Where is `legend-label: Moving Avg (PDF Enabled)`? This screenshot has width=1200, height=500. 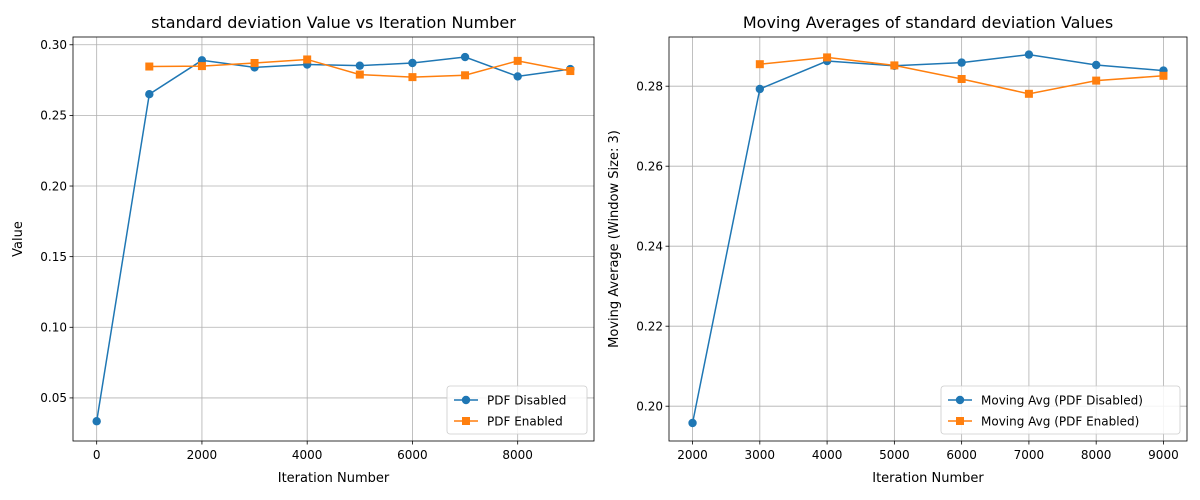 legend-label: Moving Avg (PDF Enabled) is located at coordinates (1060, 421).